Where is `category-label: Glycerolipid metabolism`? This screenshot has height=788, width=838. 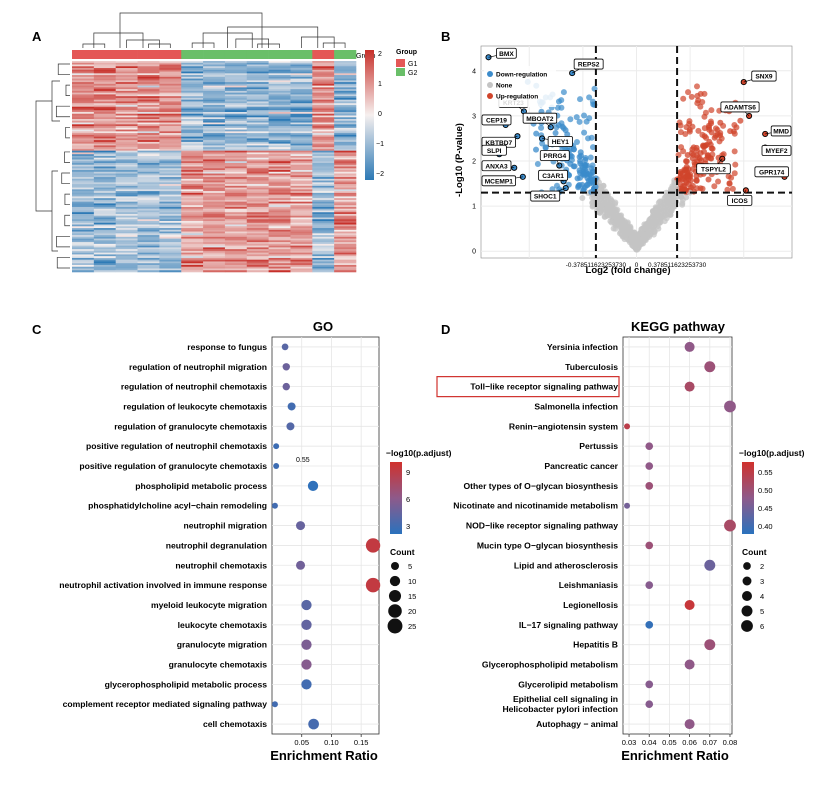
category-label: Glycerolipid metabolism is located at coordinates (568, 684).